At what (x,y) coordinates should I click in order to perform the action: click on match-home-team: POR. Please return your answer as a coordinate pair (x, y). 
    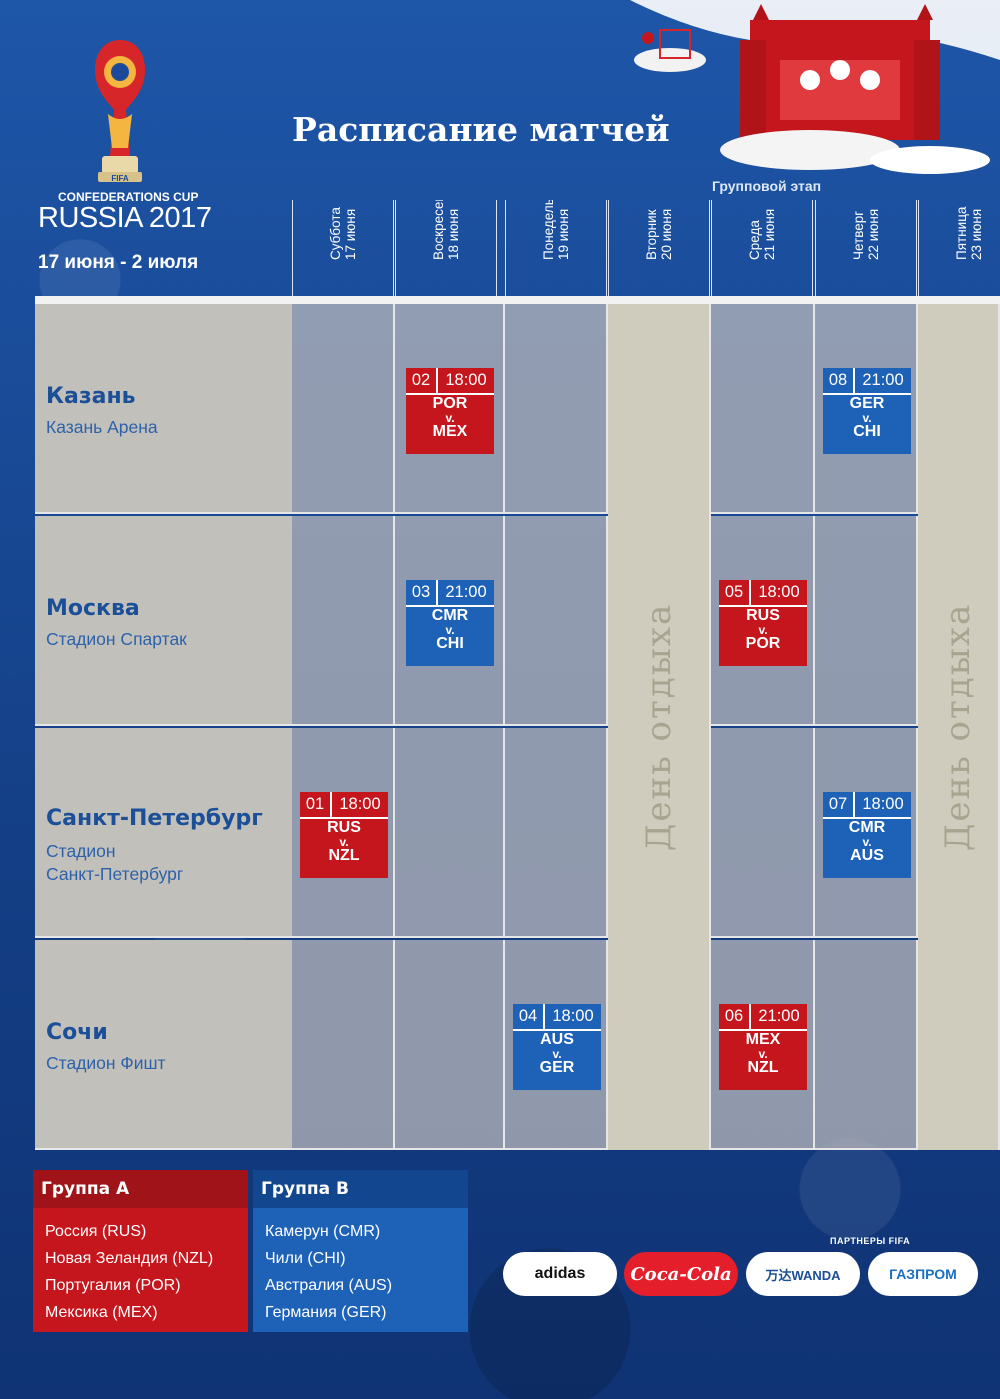
    Looking at the image, I should click on (450, 403).